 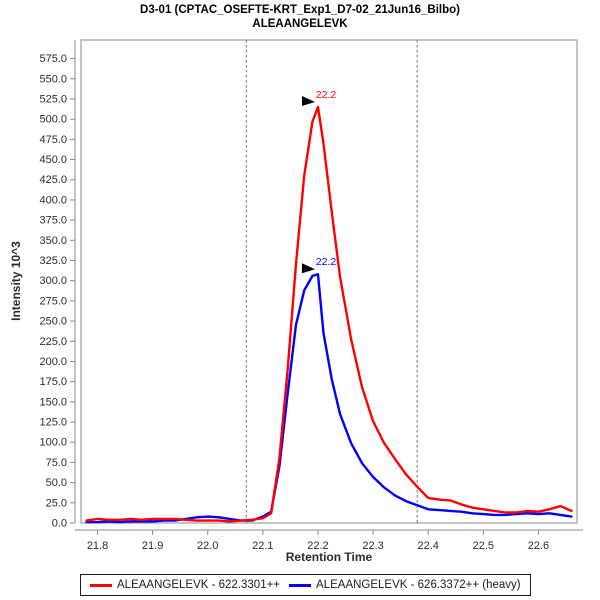 I want to click on y-tick-label: 450.0, so click(x=53, y=160).